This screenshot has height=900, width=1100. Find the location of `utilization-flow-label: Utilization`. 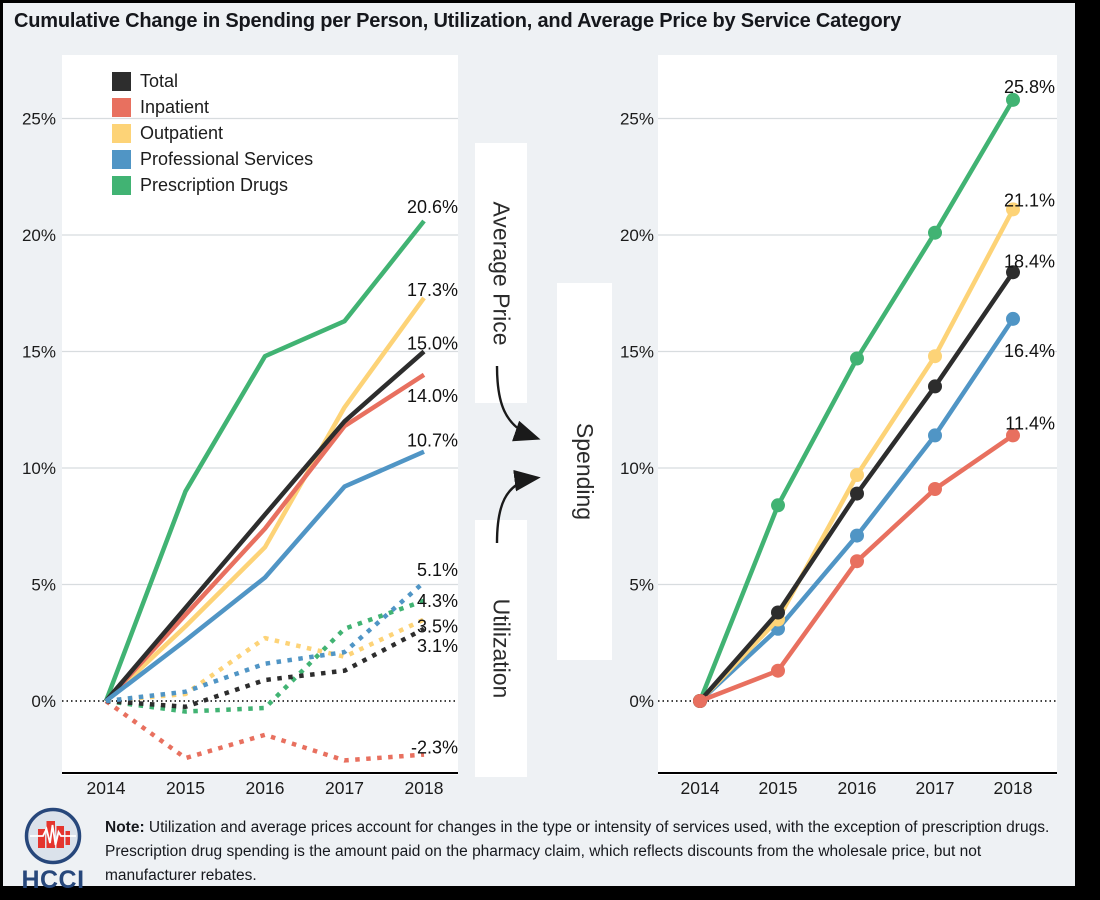

utilization-flow-label: Utilization is located at coordinates (501, 648).